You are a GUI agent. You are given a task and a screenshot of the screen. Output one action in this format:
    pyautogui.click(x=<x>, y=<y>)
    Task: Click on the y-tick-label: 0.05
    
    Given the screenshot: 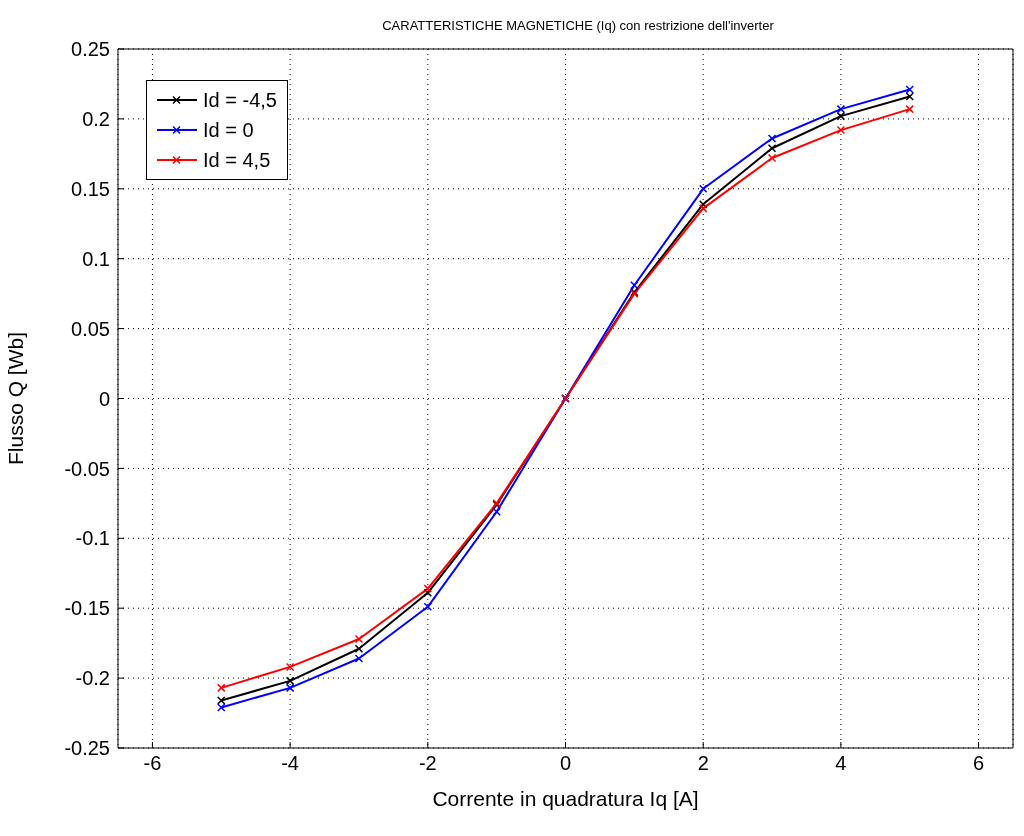 What is the action you would take?
    pyautogui.click(x=90, y=328)
    